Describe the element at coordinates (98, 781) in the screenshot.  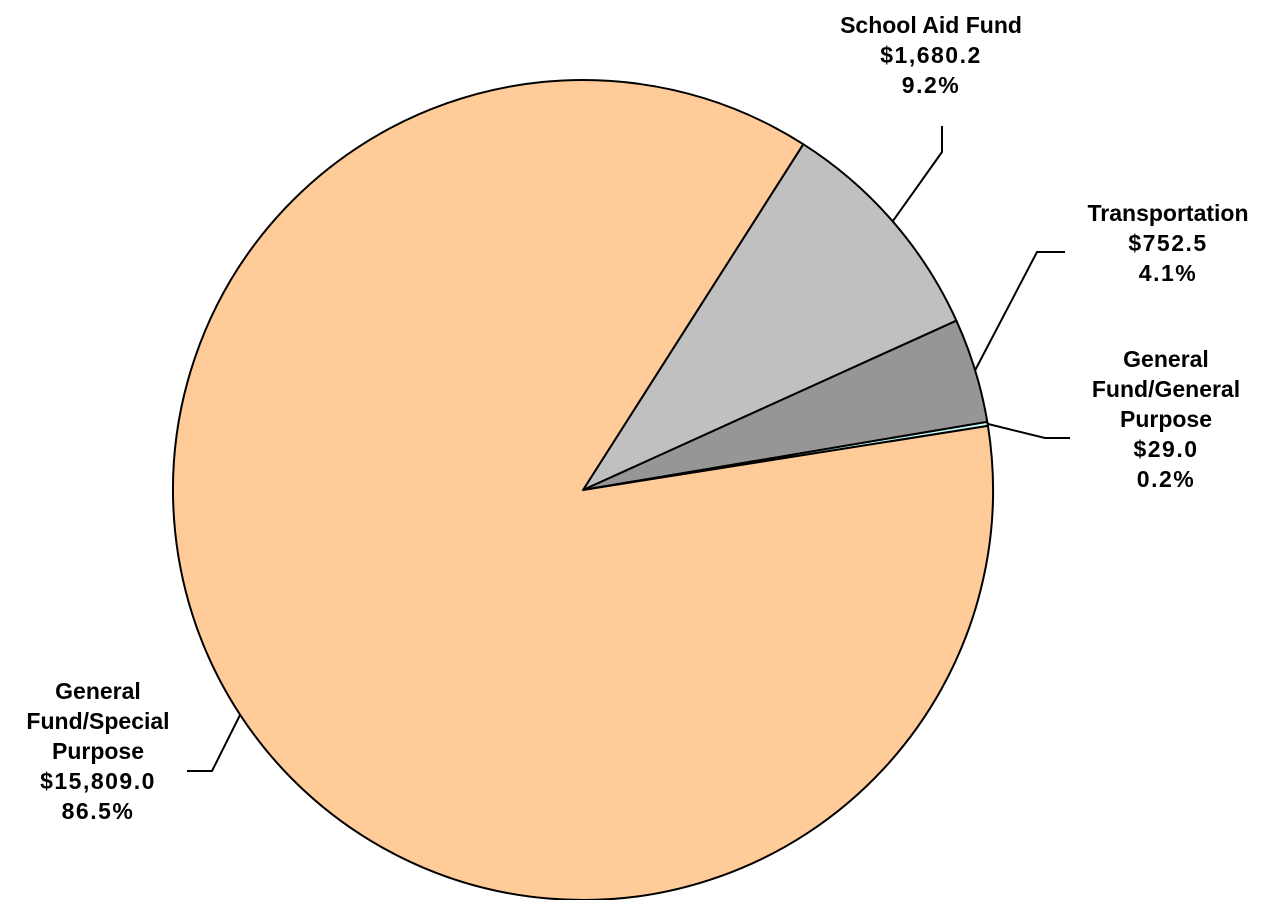
I see `slice-value-general-fund-special-purpose: $15,809.0` at that location.